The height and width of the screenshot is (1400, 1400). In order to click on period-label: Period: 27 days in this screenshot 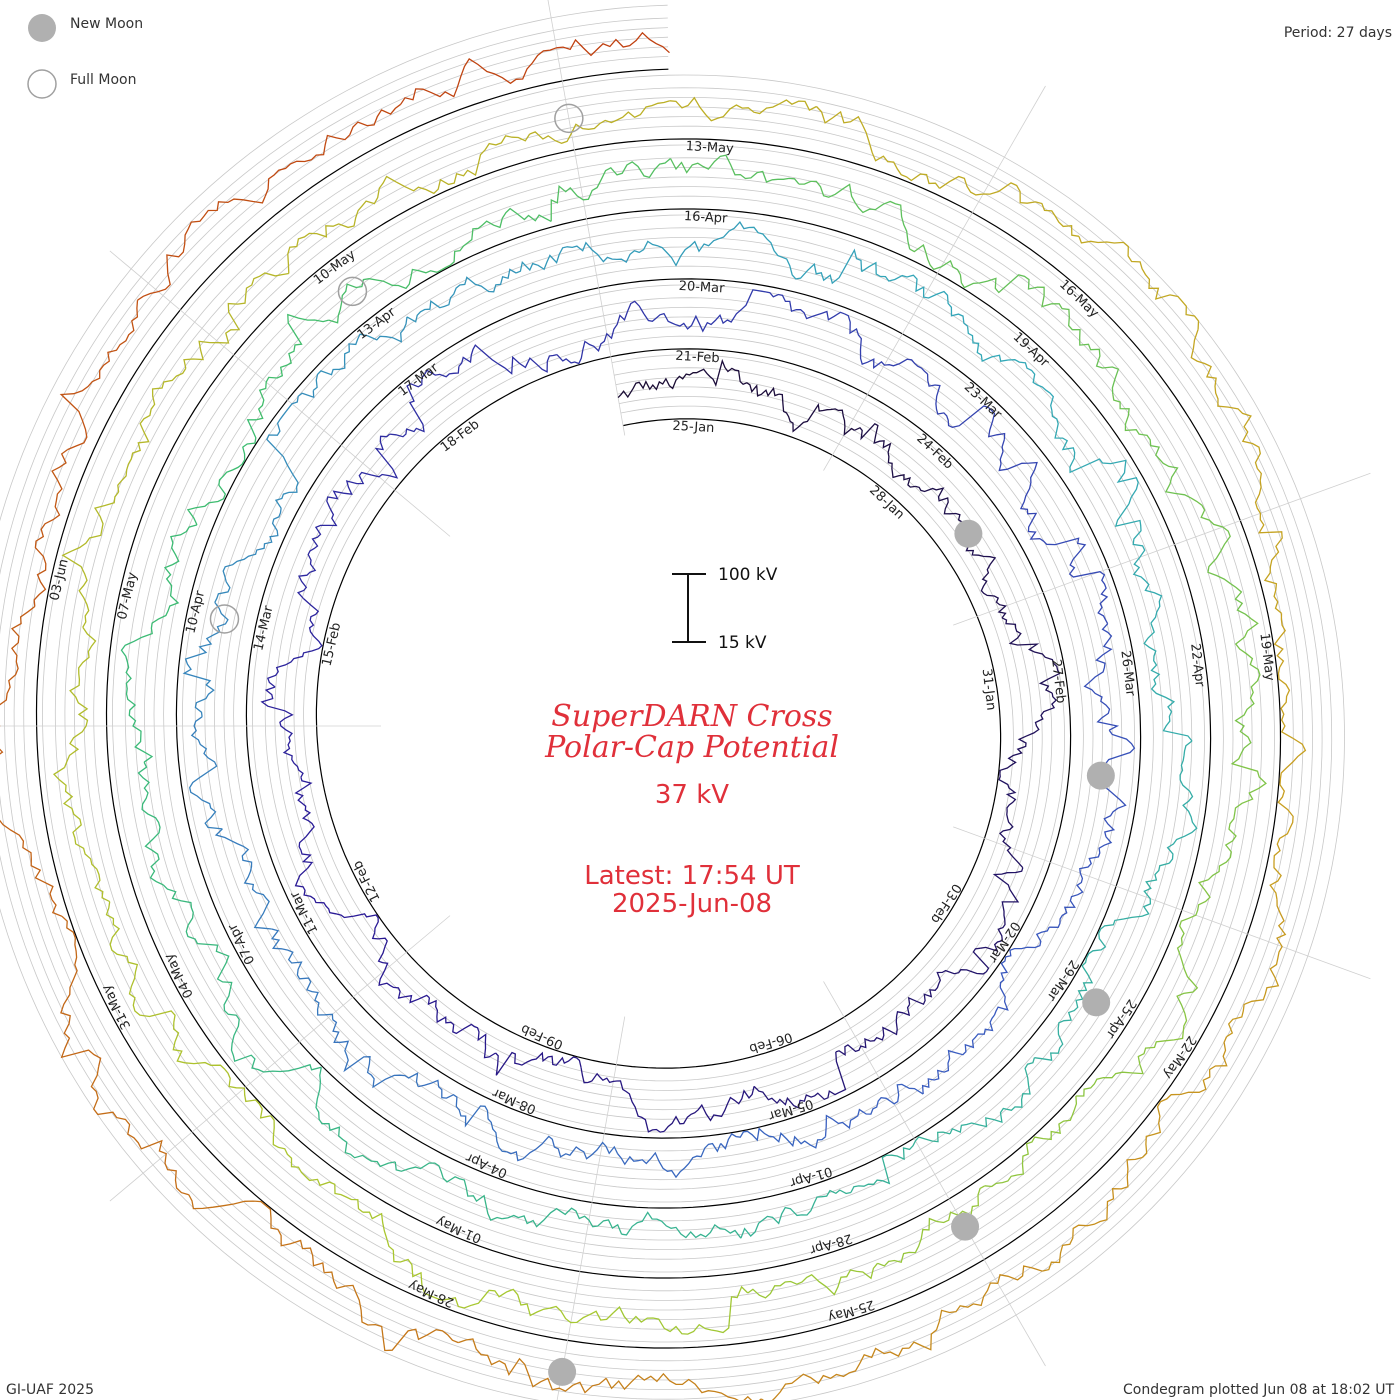, I will do `click(1338, 33)`.